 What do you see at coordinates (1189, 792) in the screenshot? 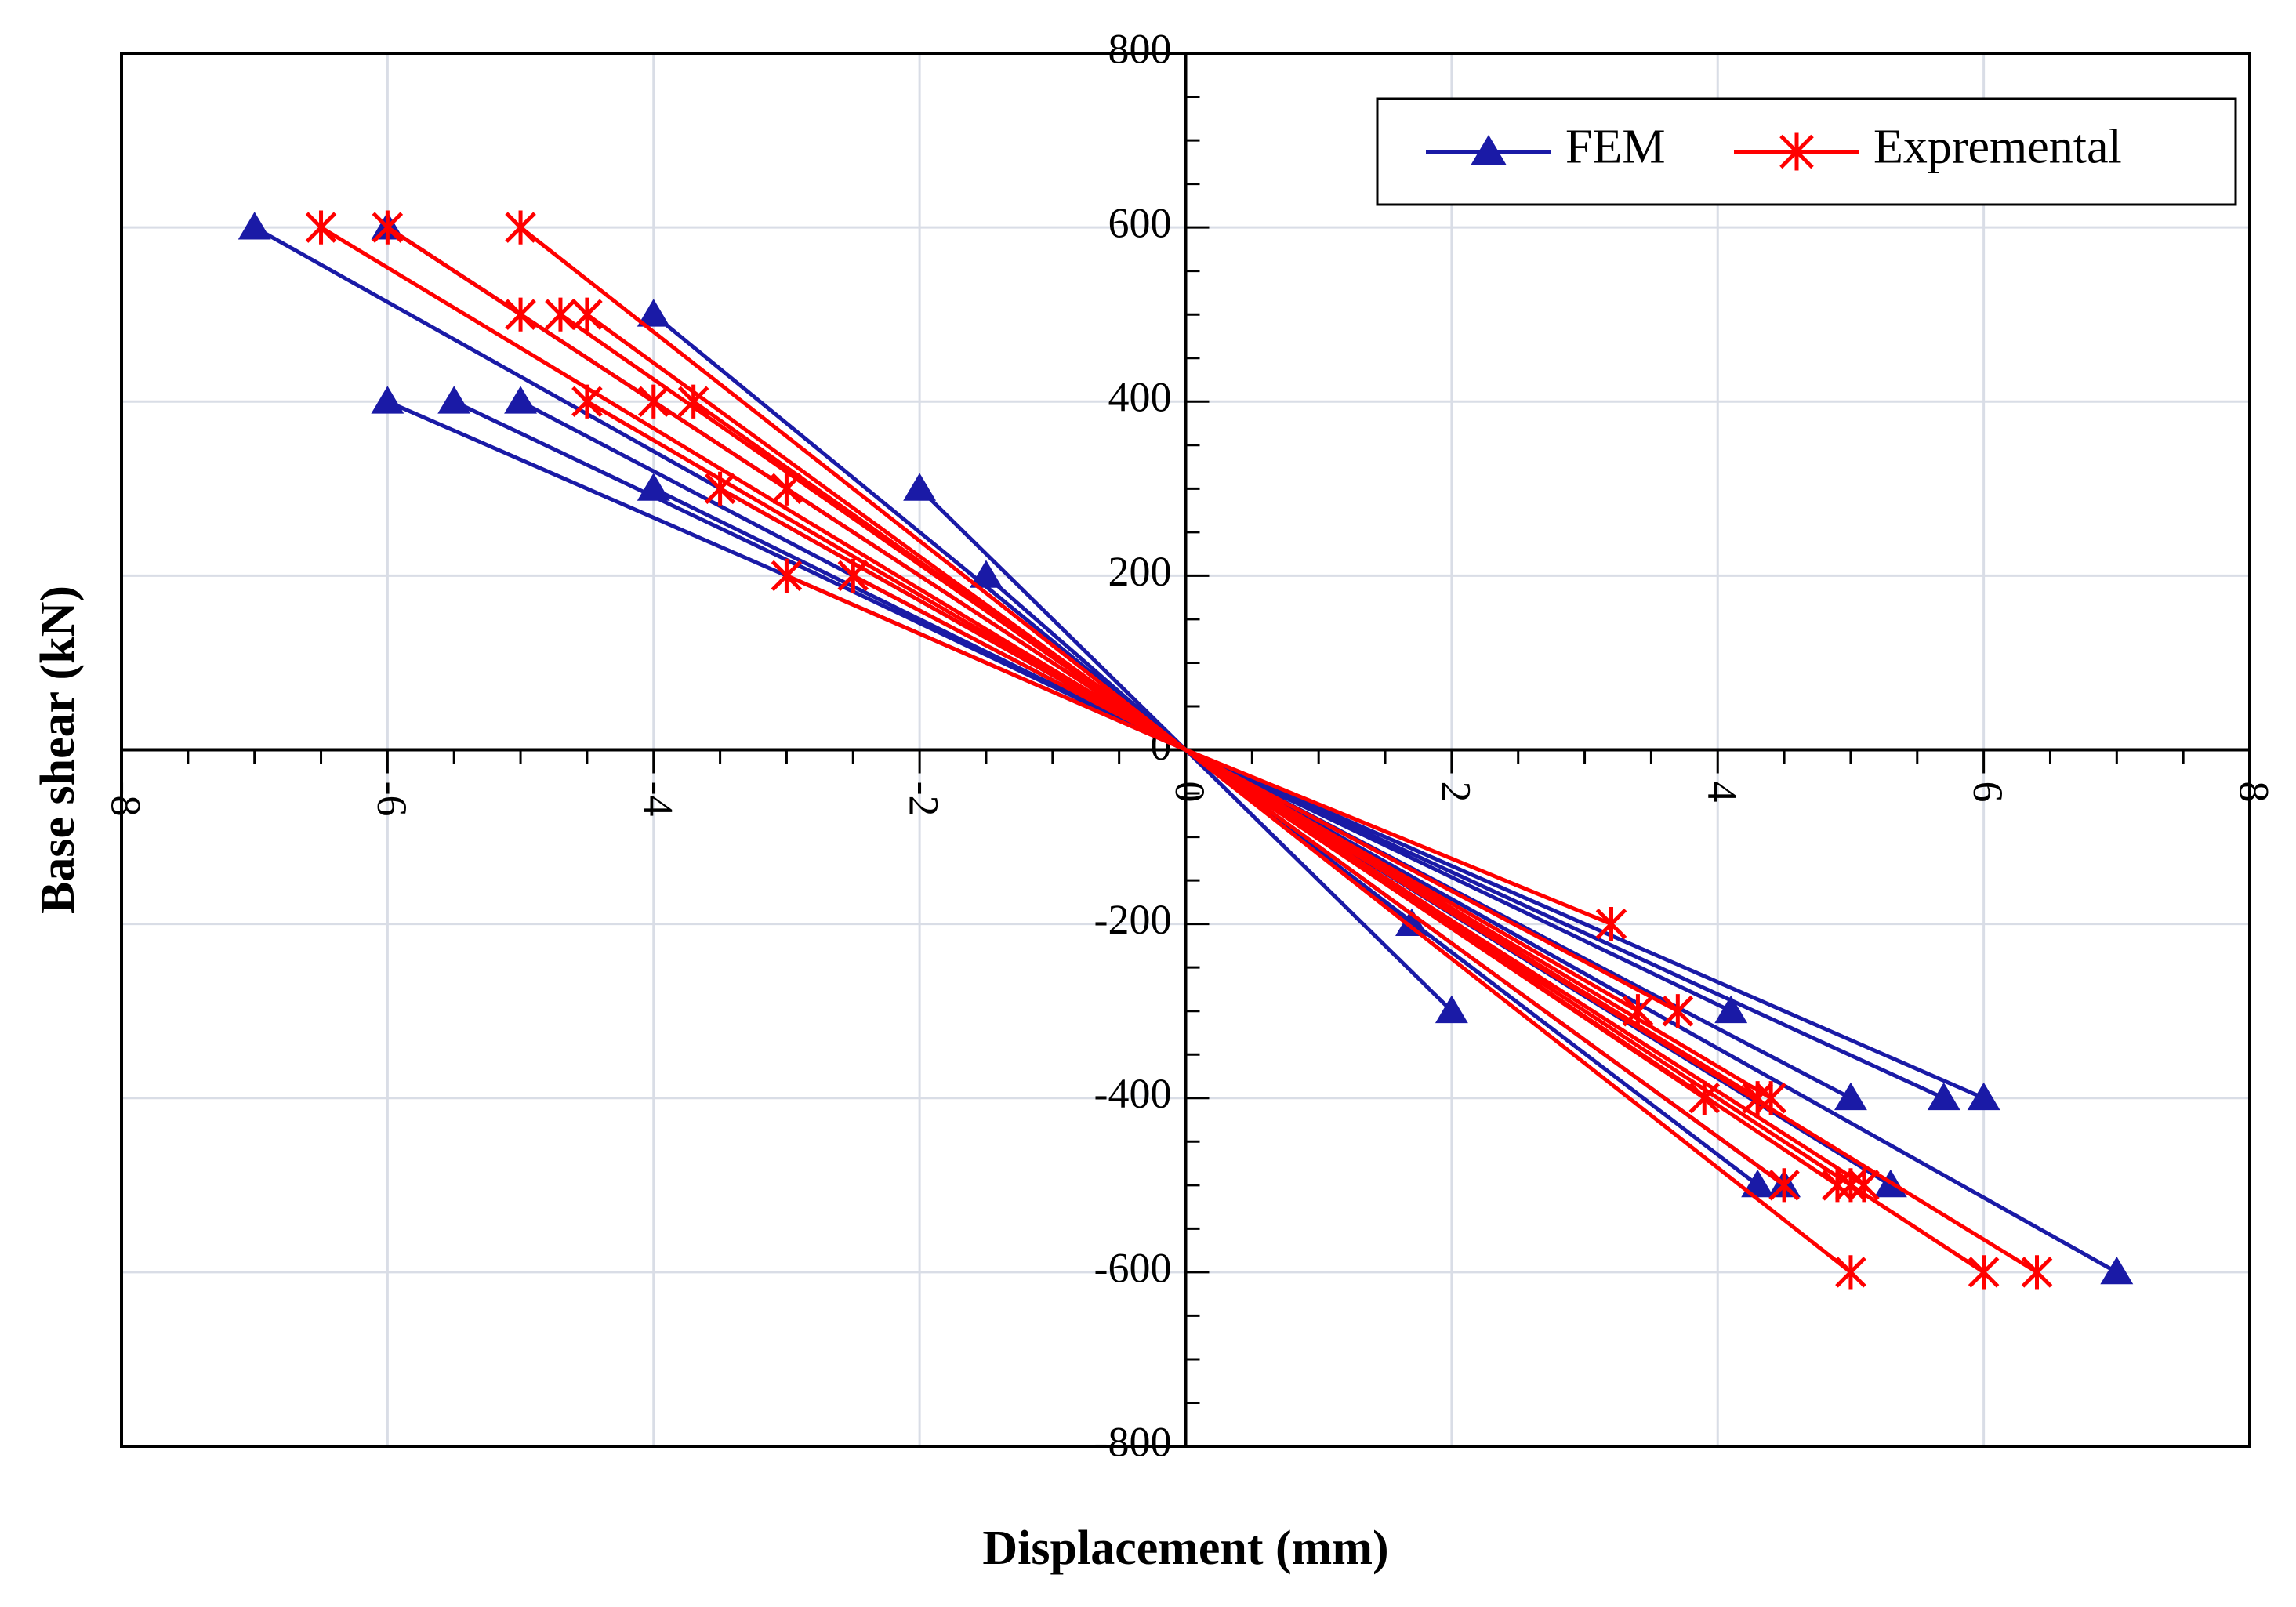
I see `x-tick-label: 0` at bounding box center [1189, 792].